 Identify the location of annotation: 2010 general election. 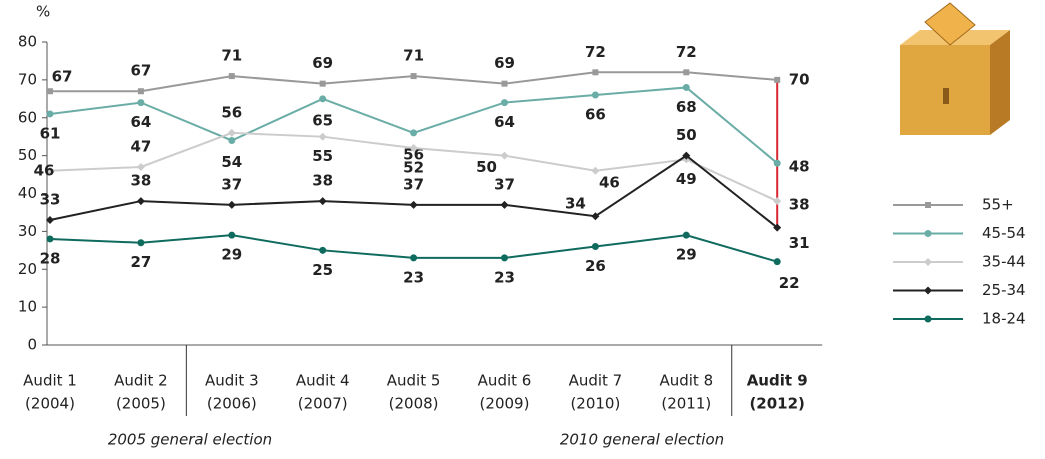
(642, 440).